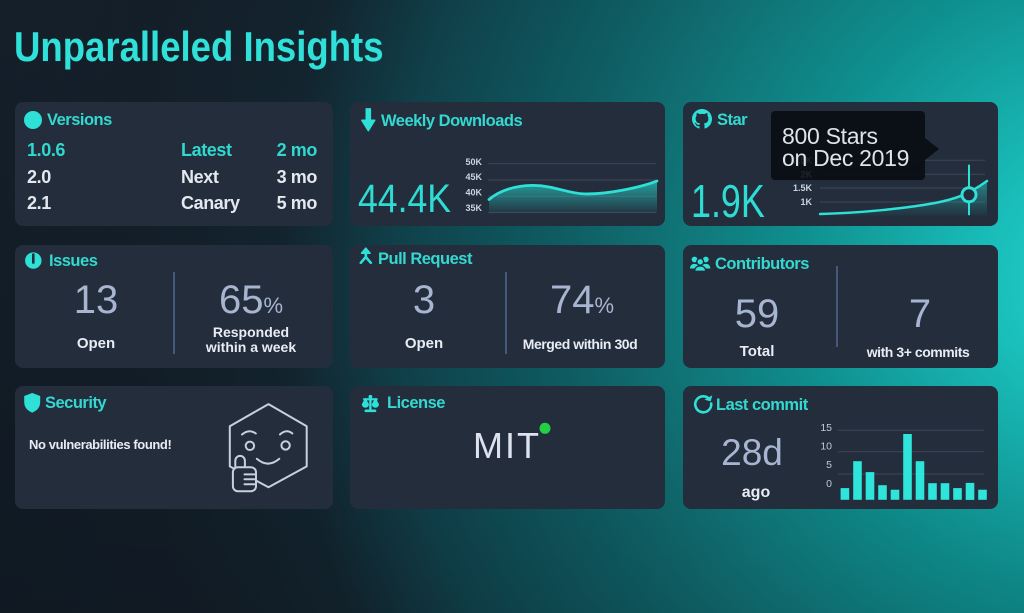  I want to click on svg-text: 5, so click(829, 465).